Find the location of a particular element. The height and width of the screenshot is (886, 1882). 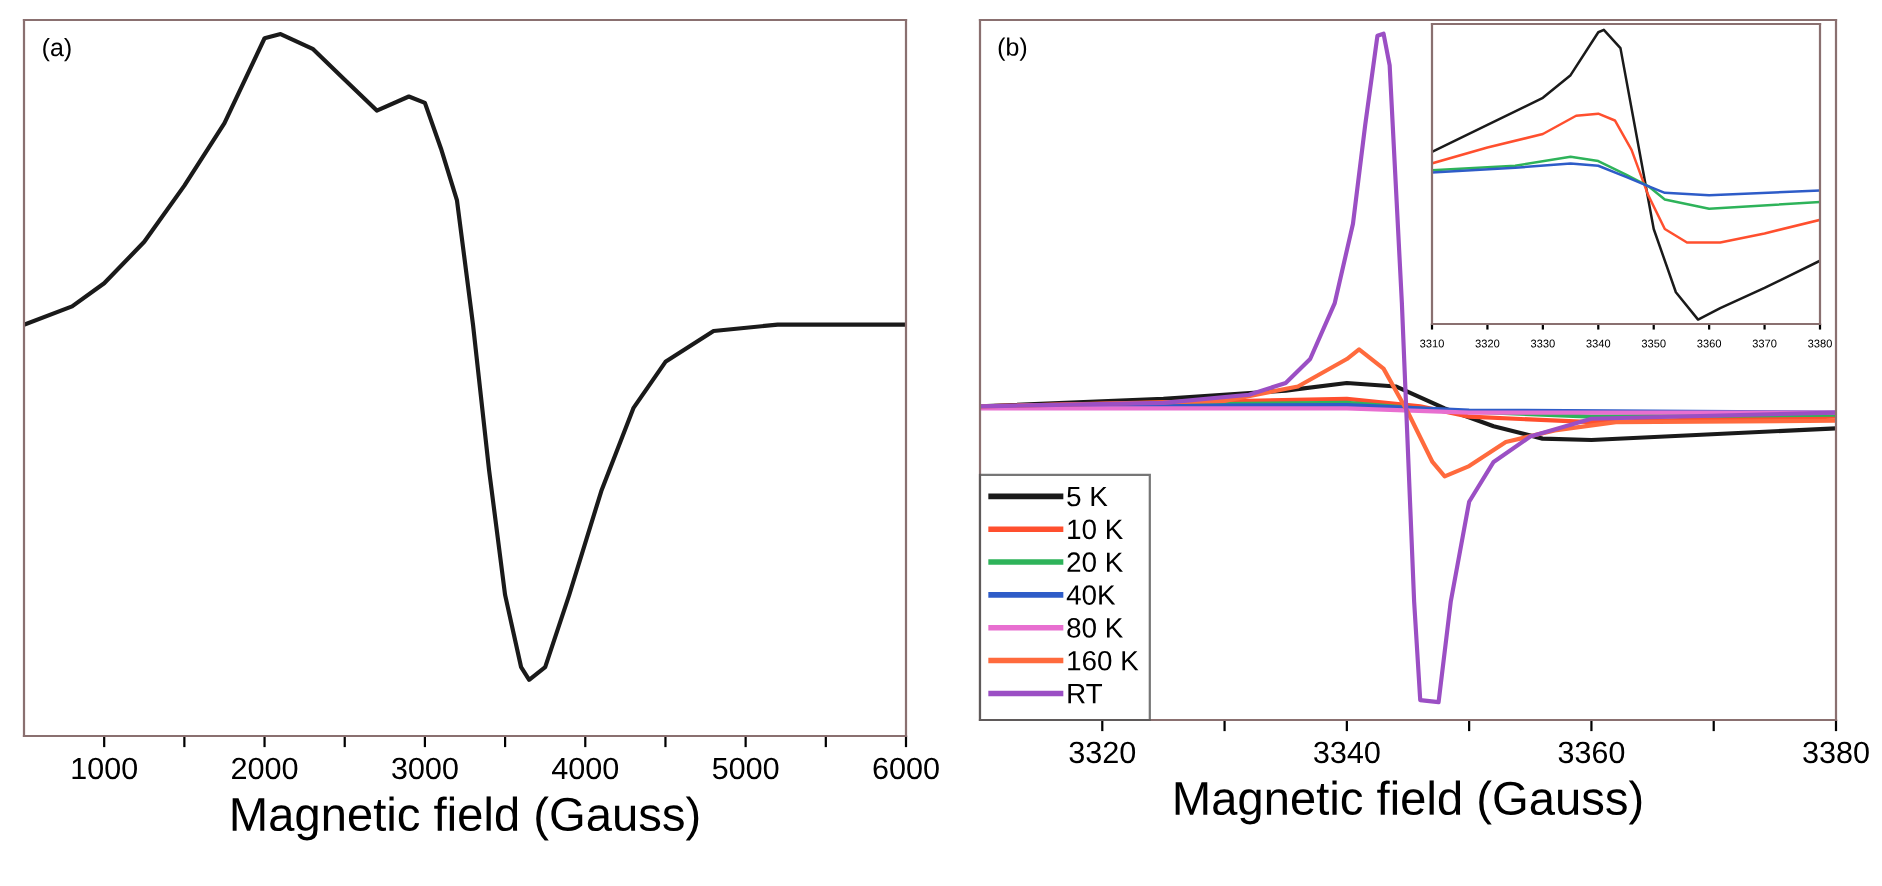

legend-label: 20 K is located at coordinates (1095, 562).